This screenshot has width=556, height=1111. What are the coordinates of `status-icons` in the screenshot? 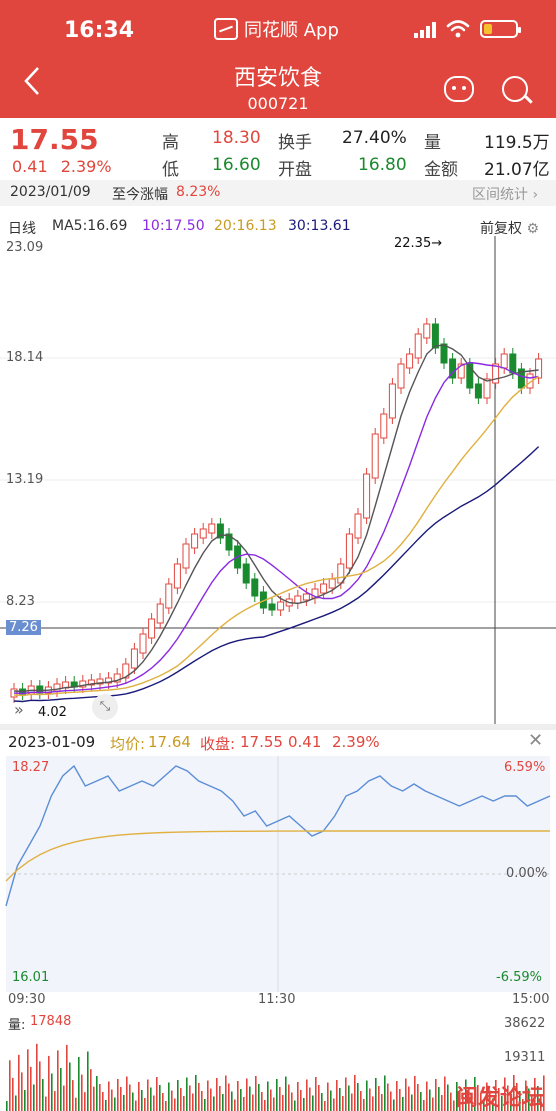 It's located at (467, 29).